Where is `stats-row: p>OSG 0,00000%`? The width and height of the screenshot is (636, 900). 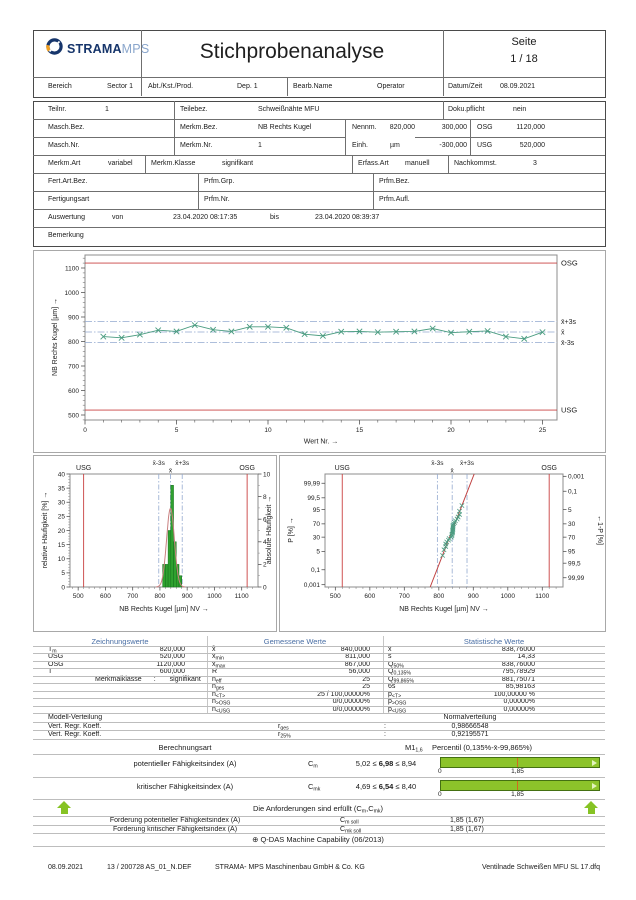
stats-row: p>OSG 0,00000% is located at coordinates (461, 702).